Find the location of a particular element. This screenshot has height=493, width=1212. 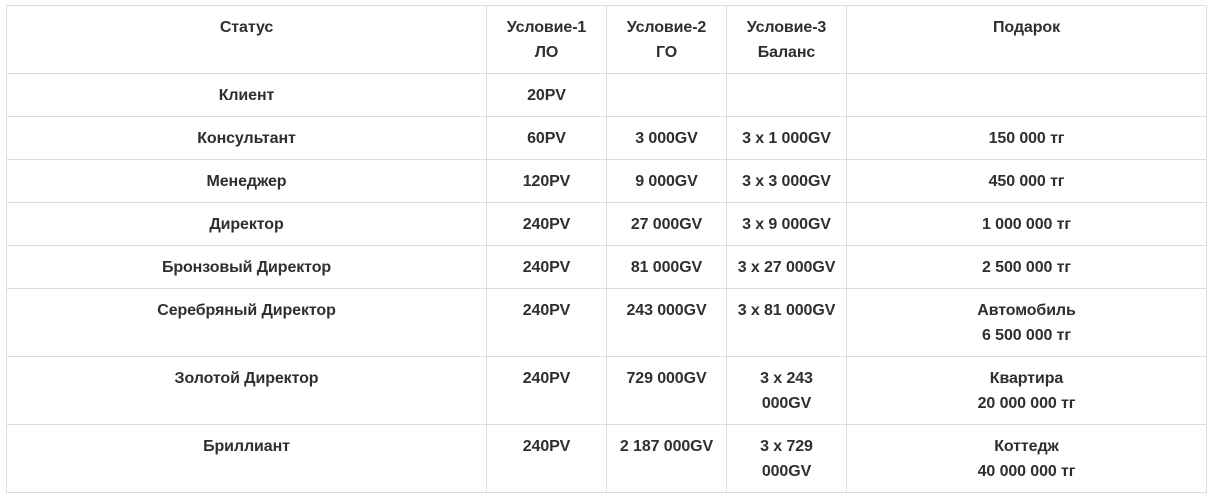

cell-gift: 2 500 000 тг is located at coordinates (1026, 267).